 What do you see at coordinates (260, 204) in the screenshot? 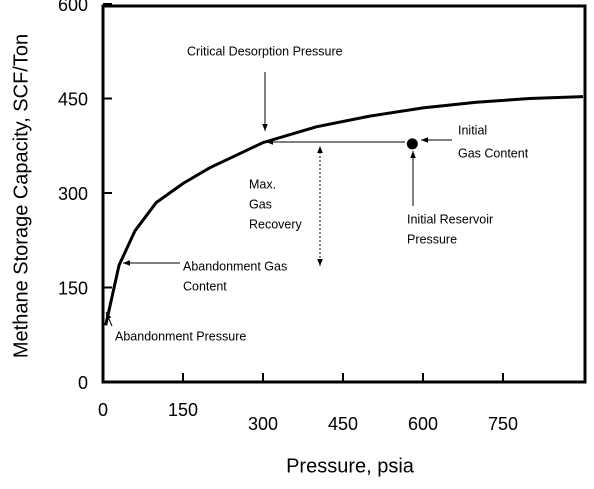
I see `annotation: Gas` at bounding box center [260, 204].